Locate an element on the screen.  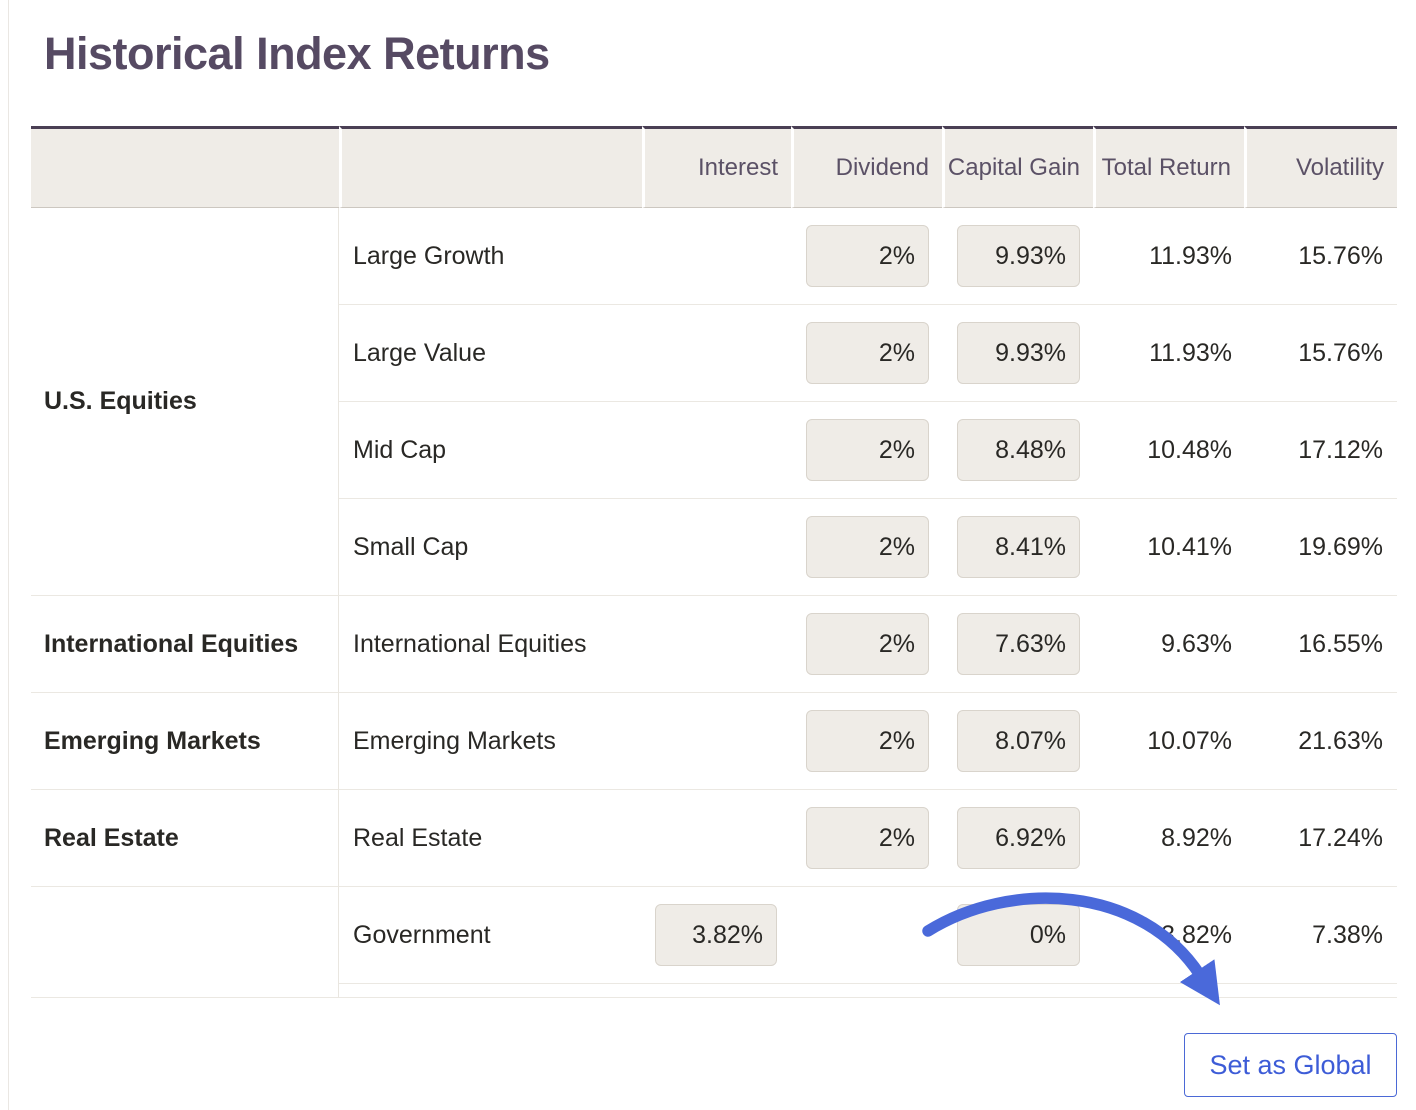
volatility-value: 21.63% is located at coordinates (1320, 741).